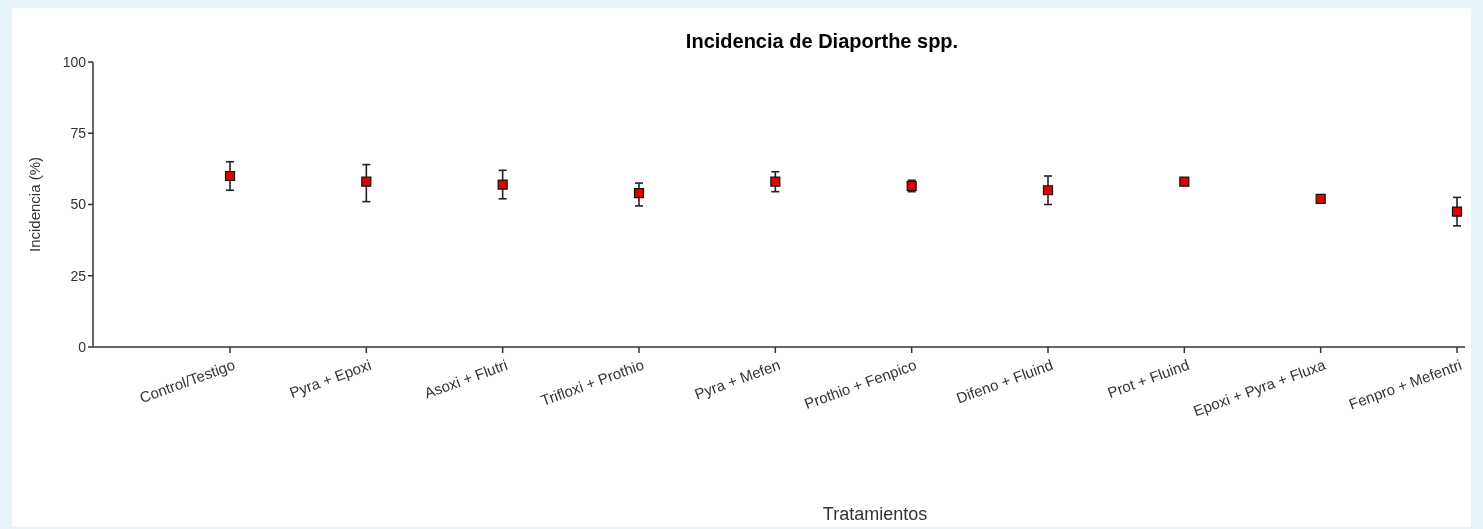 The image size is (1483, 529). What do you see at coordinates (1260, 387) in the screenshot?
I see `x-tick-label: Epoxi + Pyra + Fluxa` at bounding box center [1260, 387].